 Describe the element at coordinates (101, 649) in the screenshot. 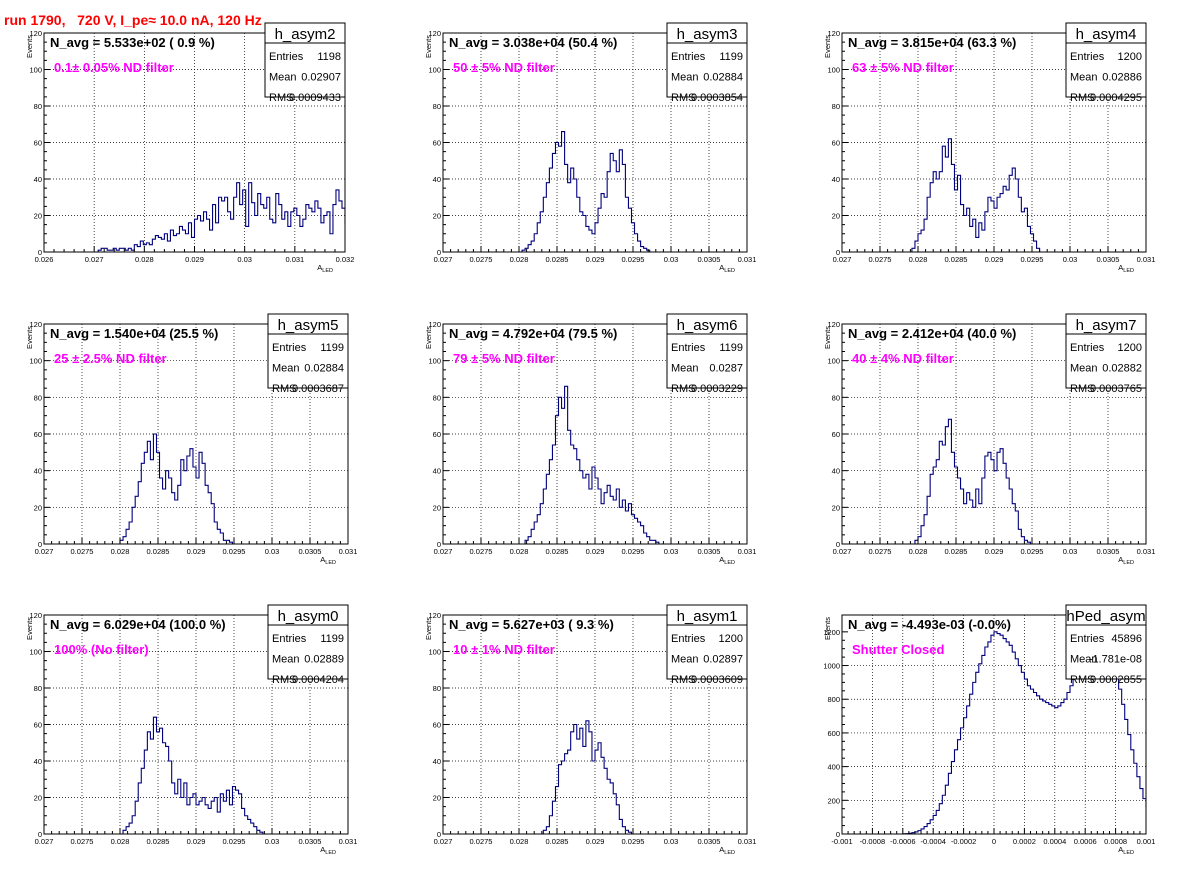

I see `filter-label: 100% (No filter)` at that location.